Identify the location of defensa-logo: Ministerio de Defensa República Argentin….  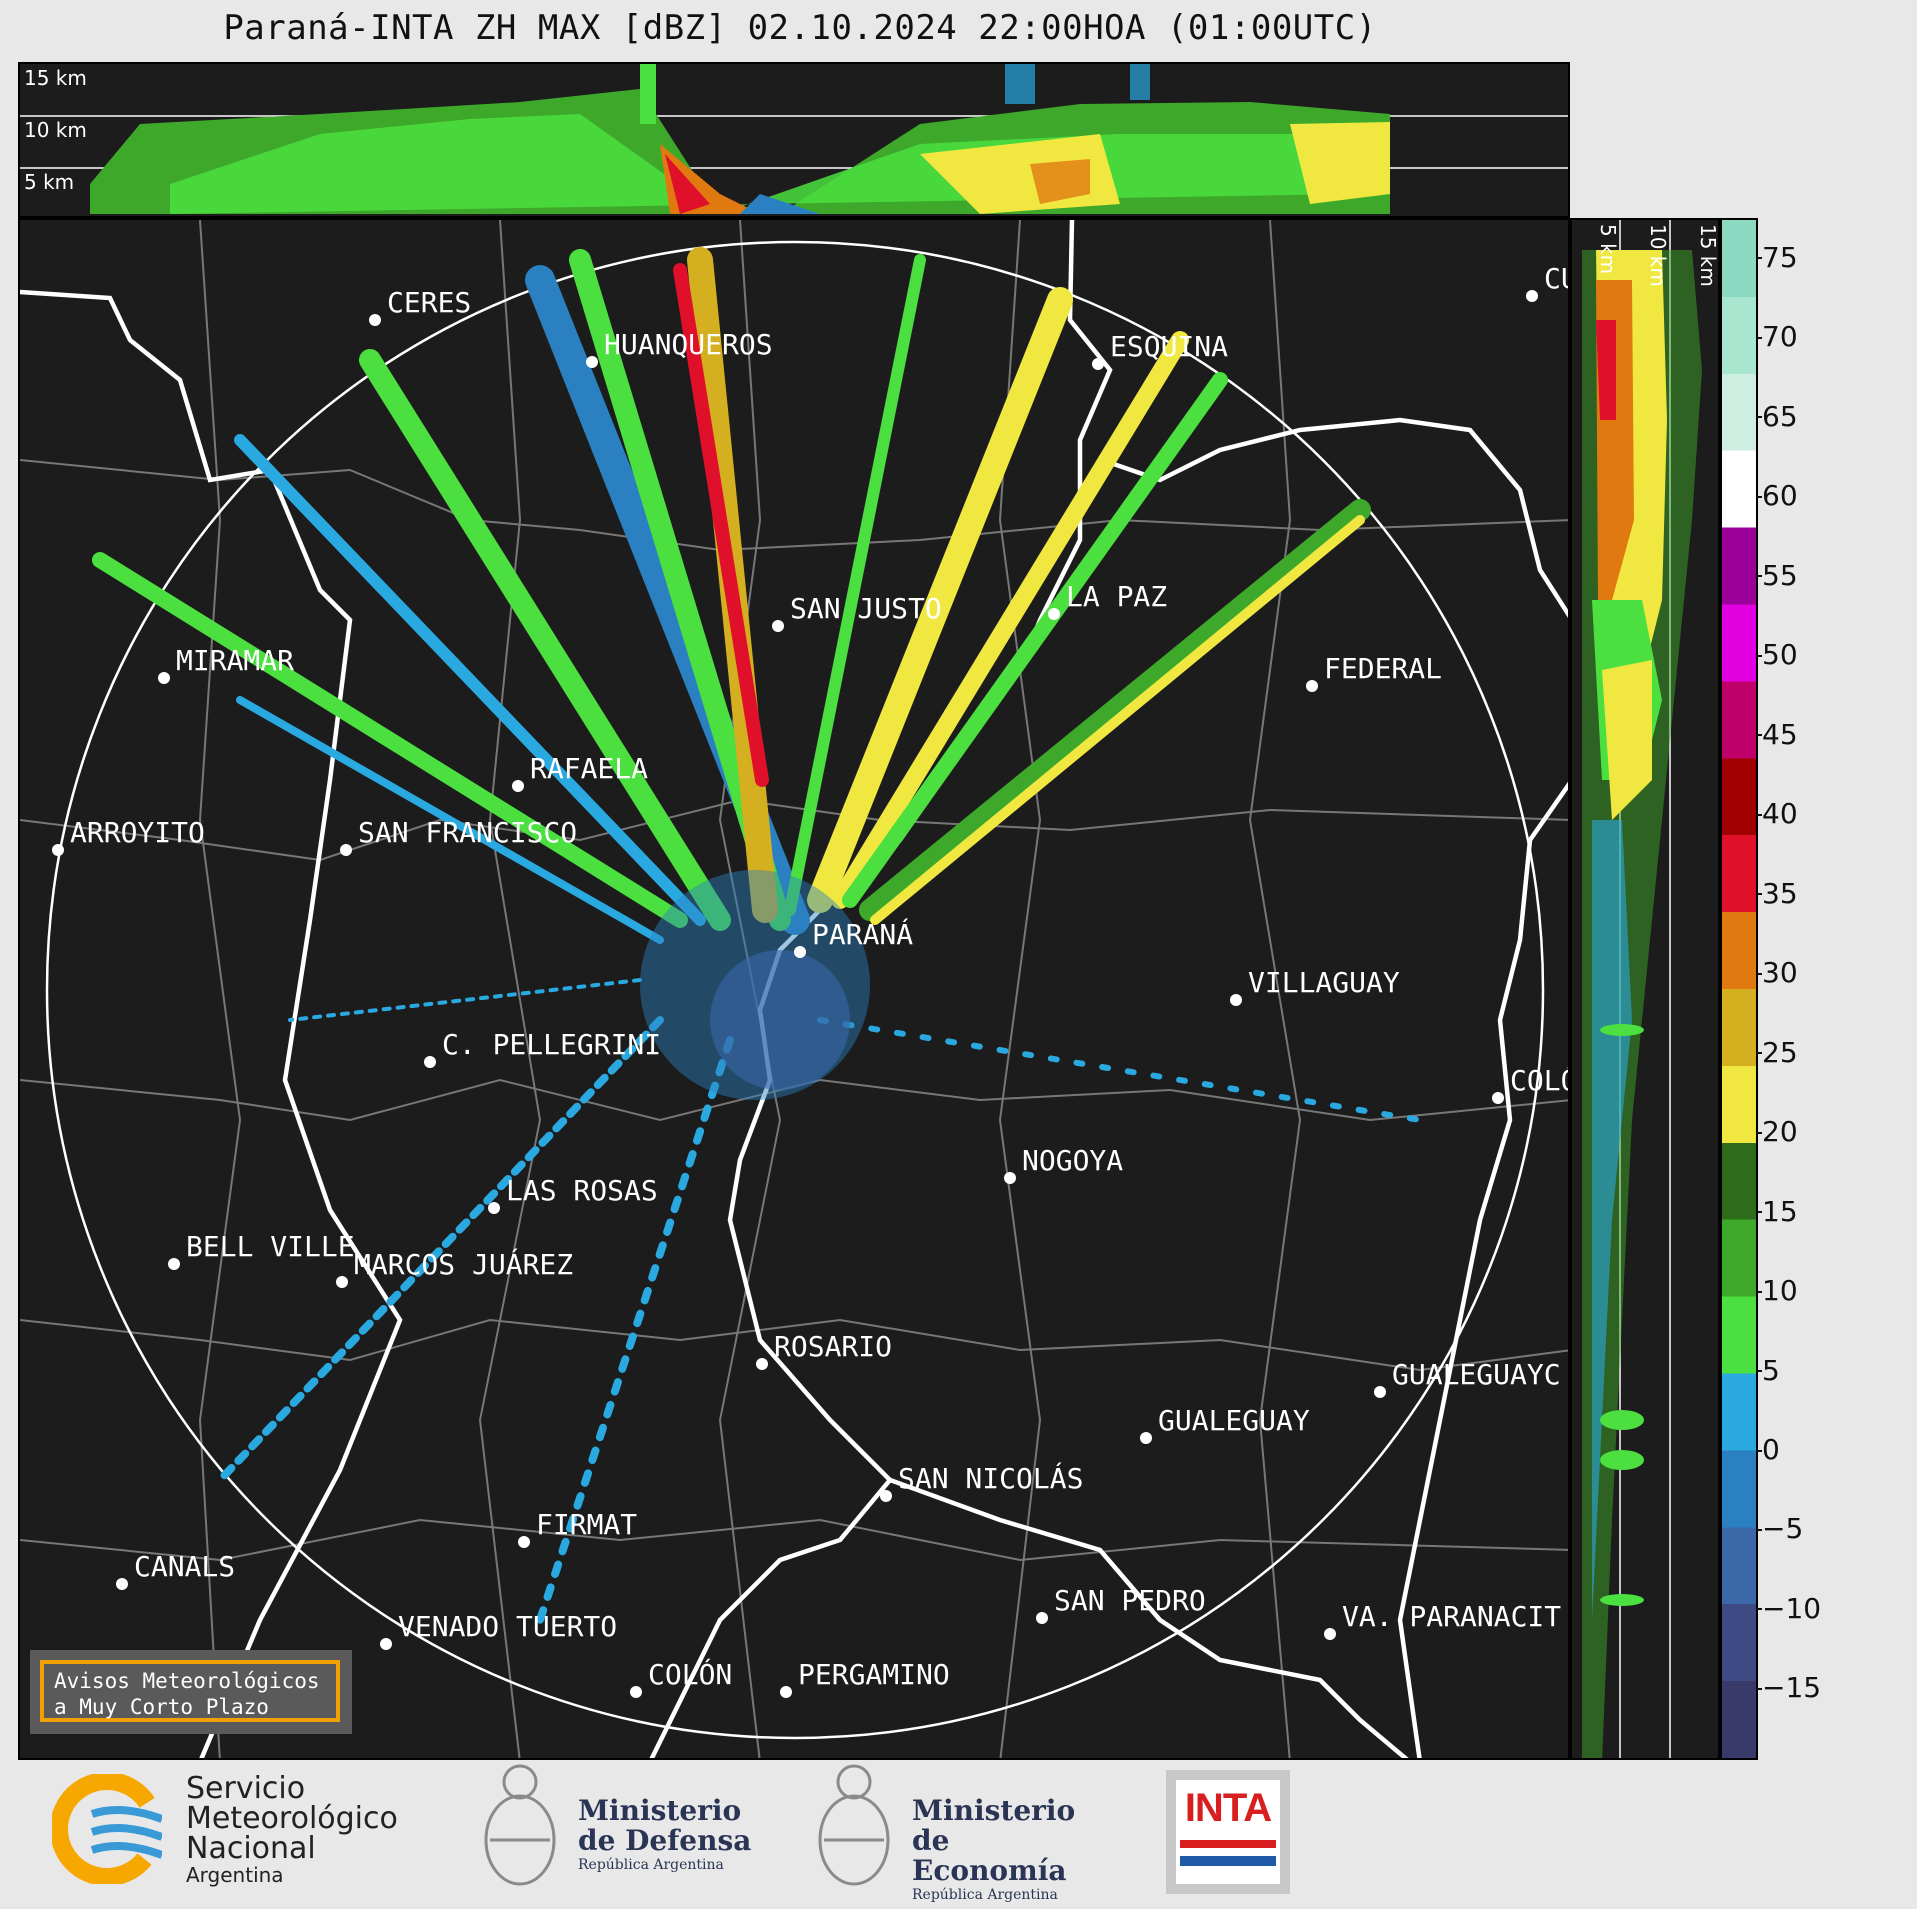
(628, 1830).